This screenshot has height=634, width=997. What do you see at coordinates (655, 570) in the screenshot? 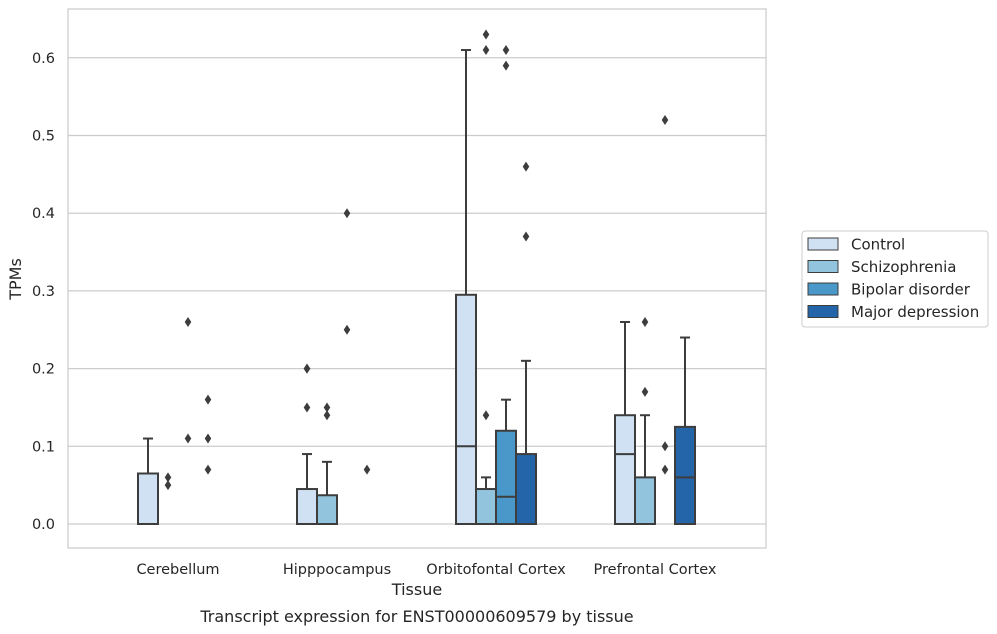
I see `x-tick-label: Prefrontal Cortex` at bounding box center [655, 570].